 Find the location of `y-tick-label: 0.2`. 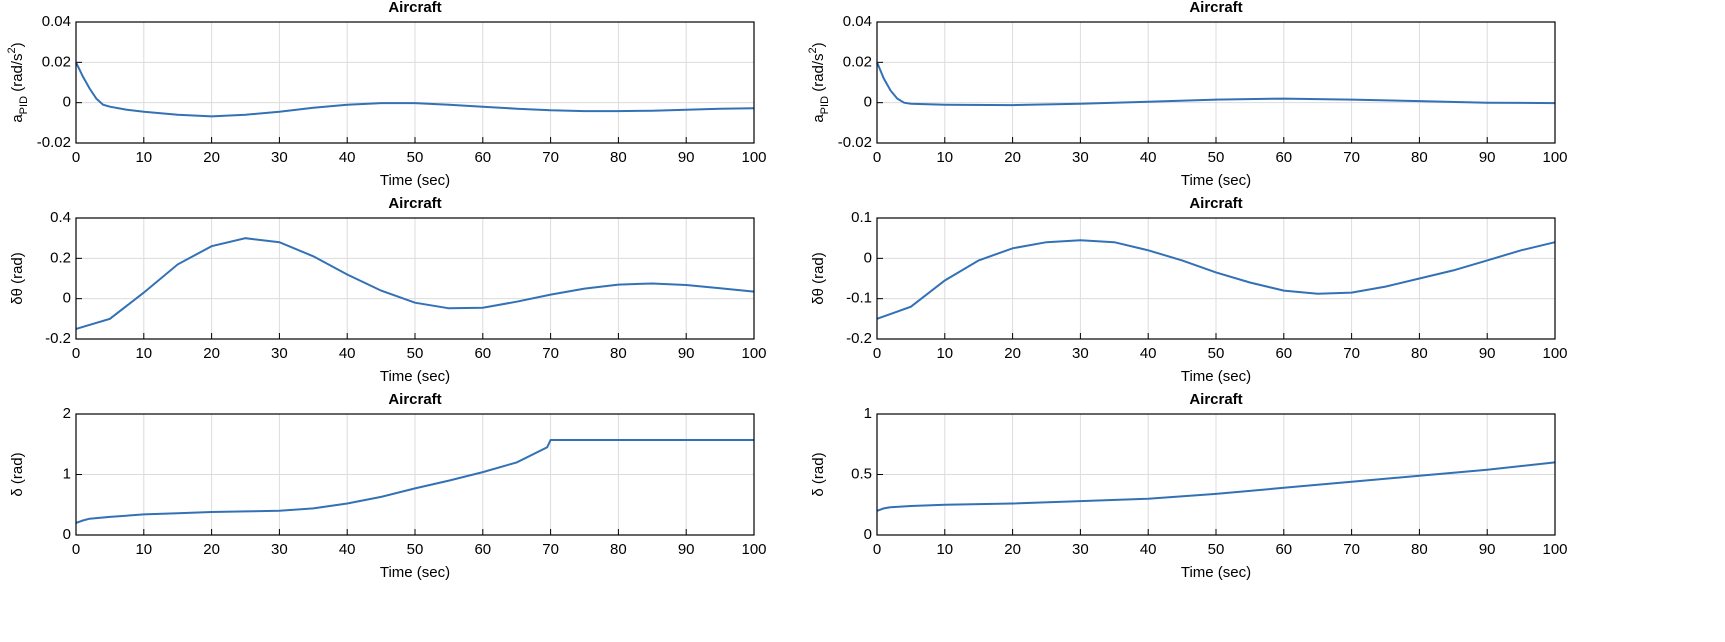

y-tick-label: 0.2 is located at coordinates (60, 257).